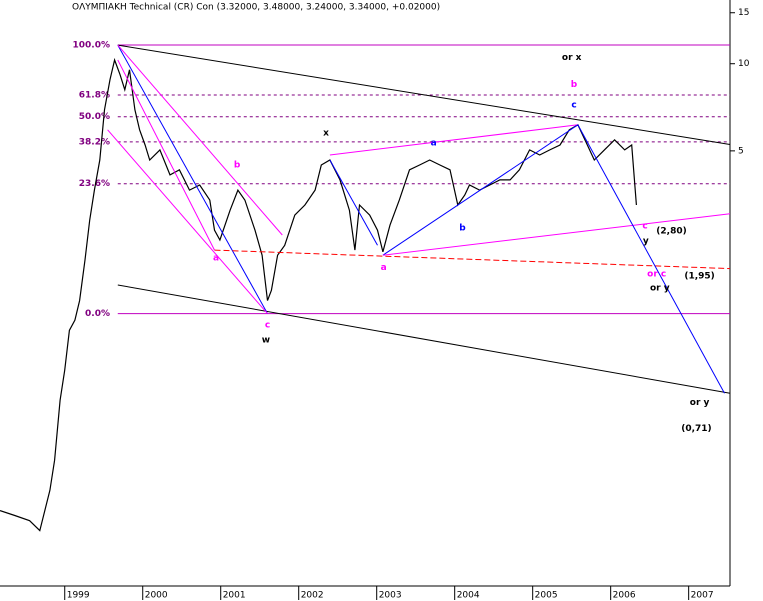 The height and width of the screenshot is (601, 763). I want to click on x-tick-label: 2004, so click(468, 596).